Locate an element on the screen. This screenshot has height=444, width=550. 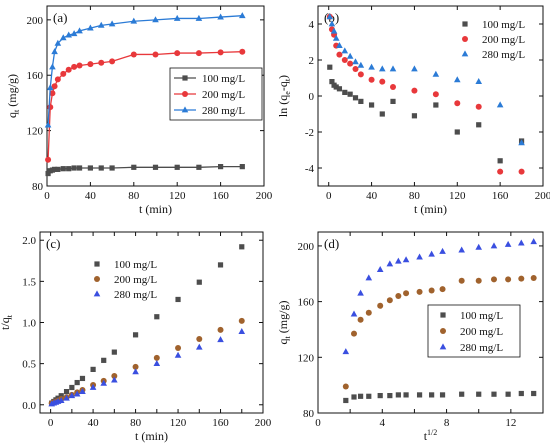
x-tick-label: 4 is located at coordinates (383, 423).